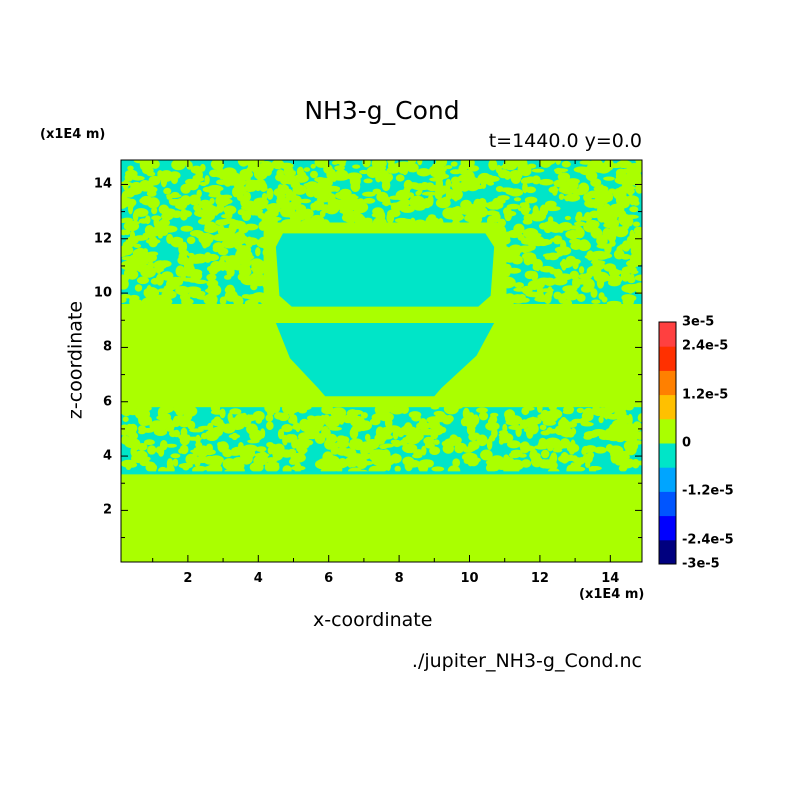 This screenshot has width=804, height=804. What do you see at coordinates (705, 395) in the screenshot?
I see `colorbar-tick-label: 1.2e-5` at bounding box center [705, 395].